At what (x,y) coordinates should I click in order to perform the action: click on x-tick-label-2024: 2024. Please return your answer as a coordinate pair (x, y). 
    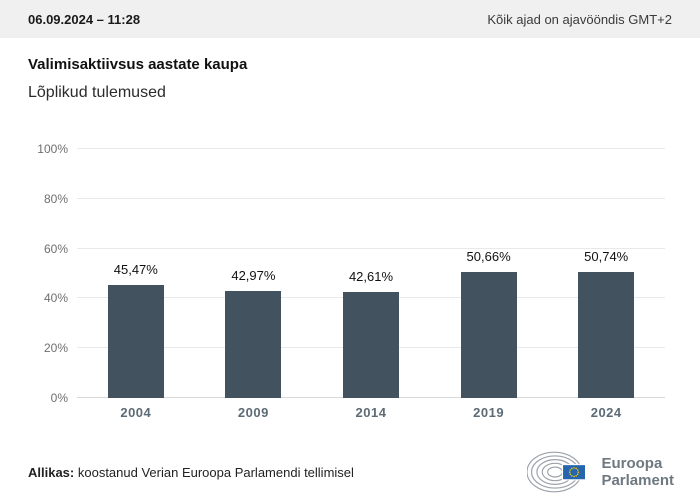
    Looking at the image, I should click on (606, 412).